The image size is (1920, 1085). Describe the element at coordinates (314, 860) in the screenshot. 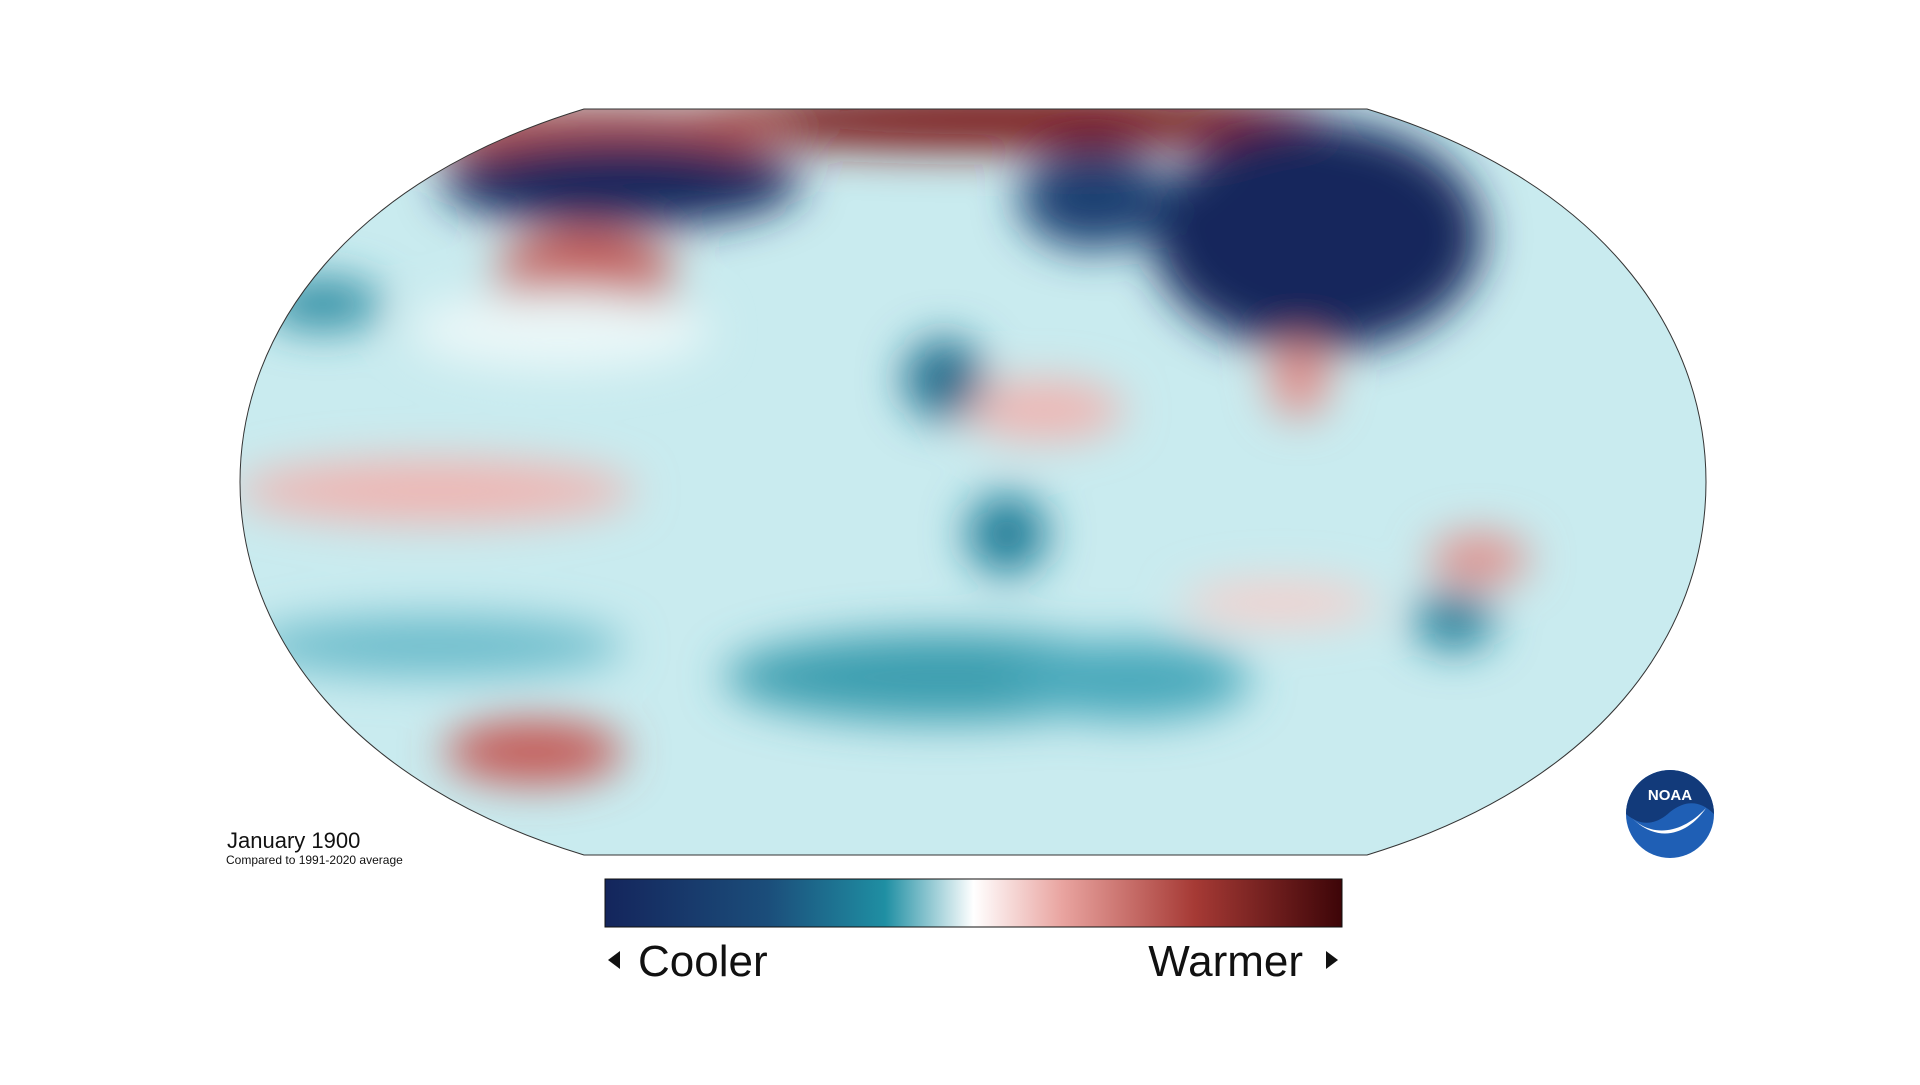

I see `map-subtitle: Compared to 1991-2020 average` at that location.